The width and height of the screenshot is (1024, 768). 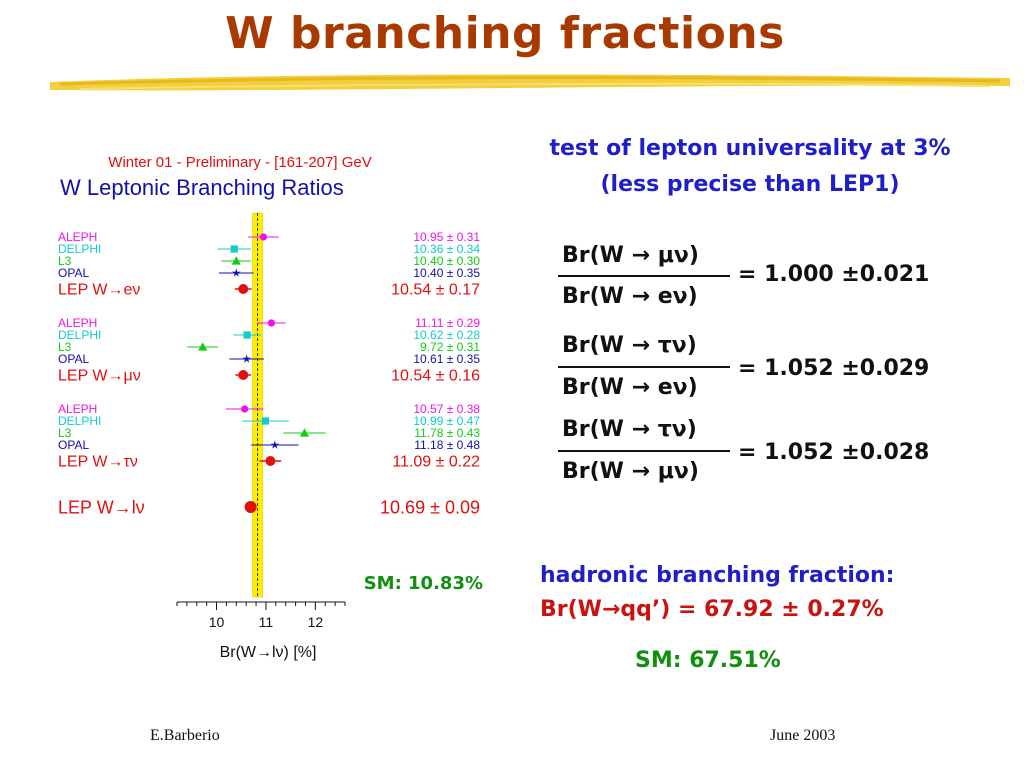 What do you see at coordinates (450, 347) in the screenshot?
I see `group-1-row-2-value-text: 9.72 ± 0.31` at bounding box center [450, 347].